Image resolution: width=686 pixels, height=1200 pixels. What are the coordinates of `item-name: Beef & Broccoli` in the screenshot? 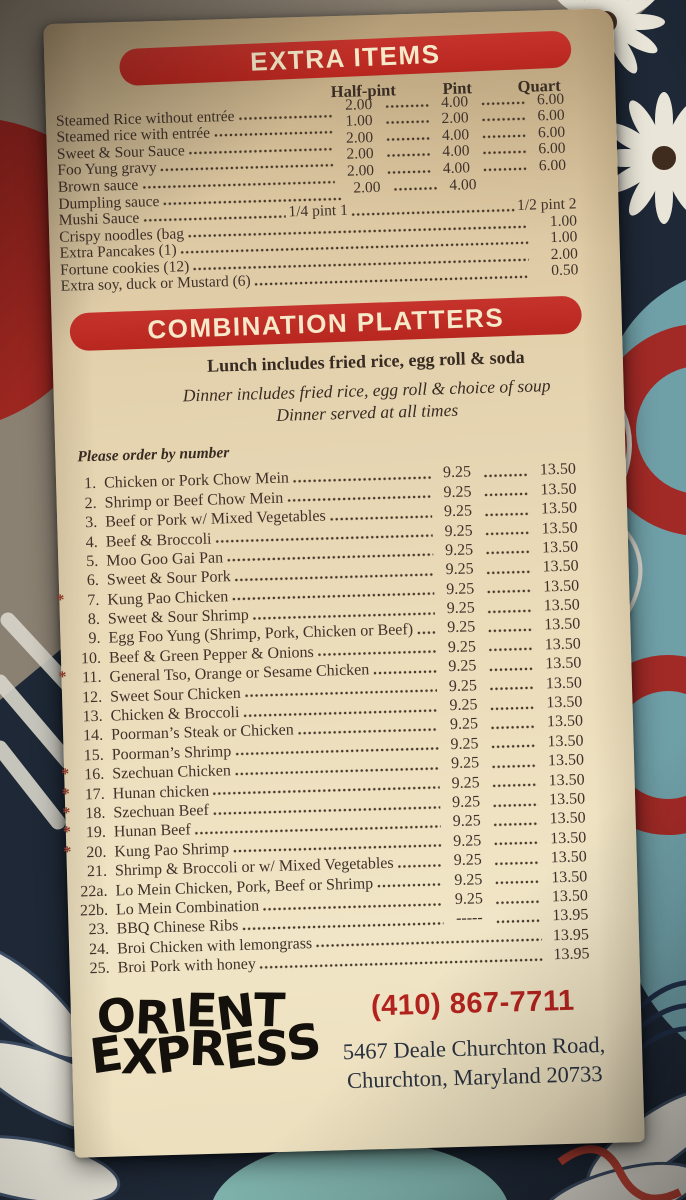 It's located at (158, 540).